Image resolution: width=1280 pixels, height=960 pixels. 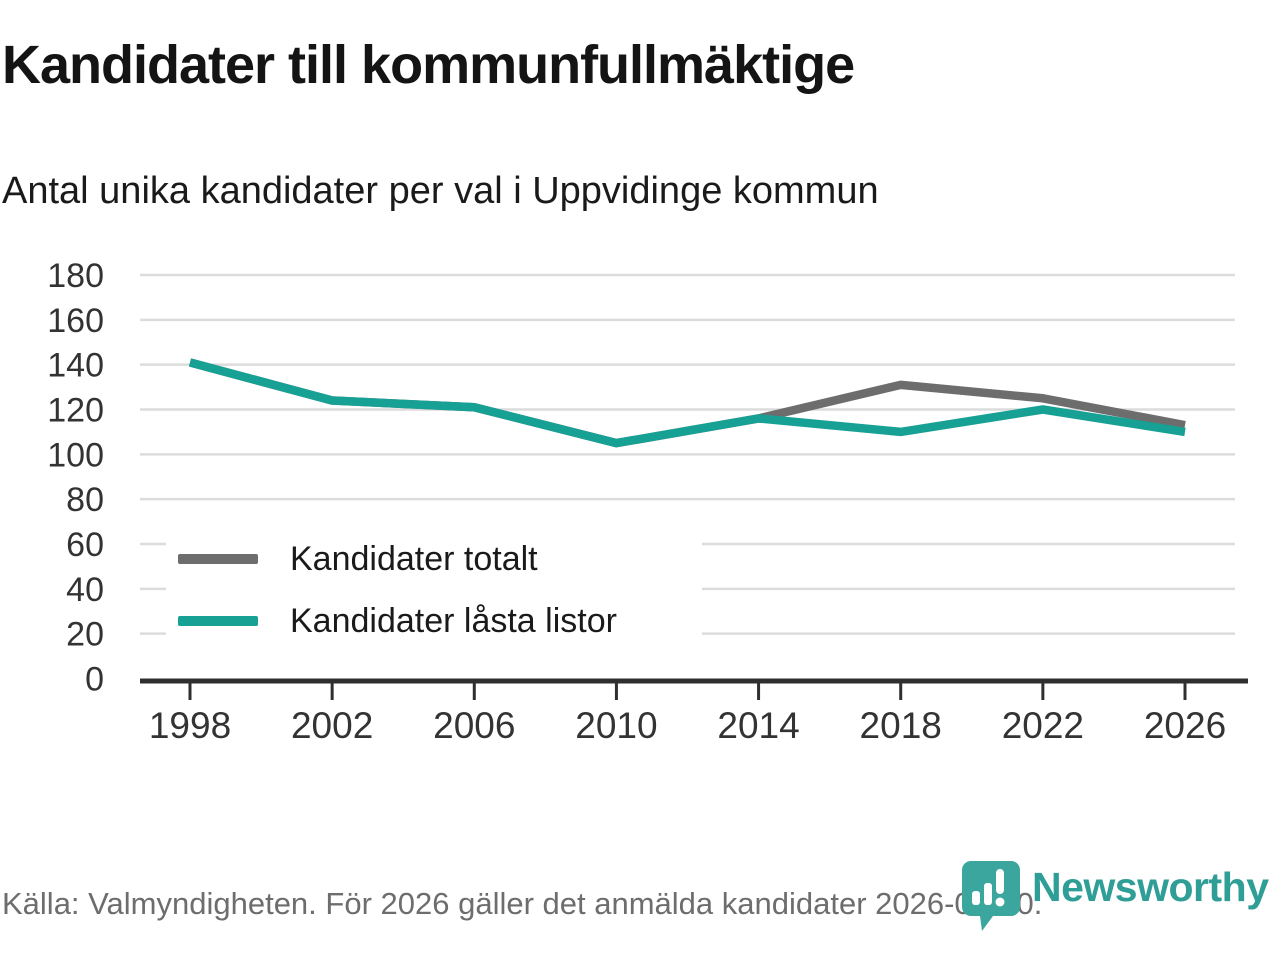 What do you see at coordinates (75, 455) in the screenshot?
I see `y-tick-label: 100` at bounding box center [75, 455].